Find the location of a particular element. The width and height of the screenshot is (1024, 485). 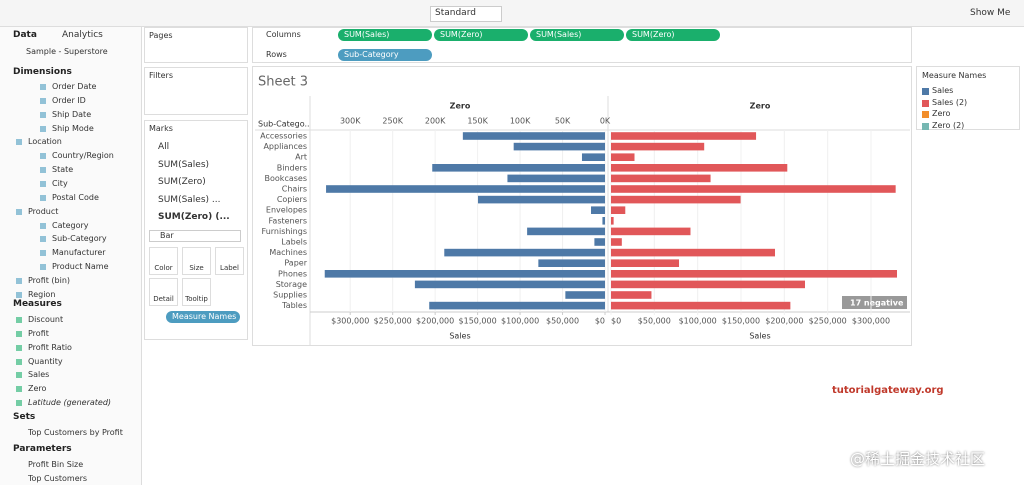

field: Region is located at coordinates (42, 294).